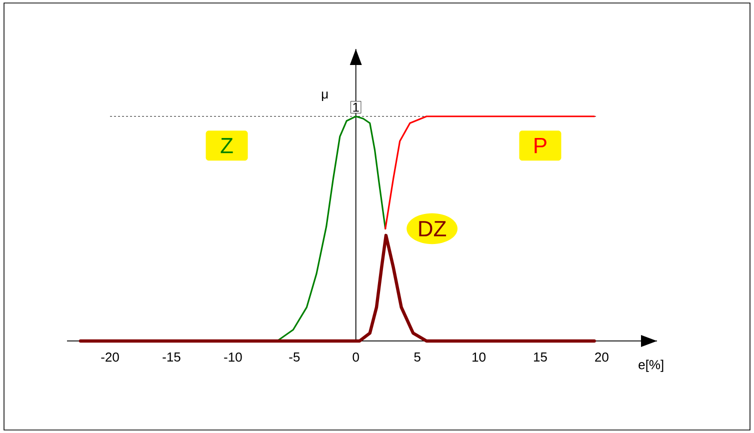 The height and width of the screenshot is (433, 754). What do you see at coordinates (479, 357) in the screenshot?
I see `x-tick-label: 10` at bounding box center [479, 357].